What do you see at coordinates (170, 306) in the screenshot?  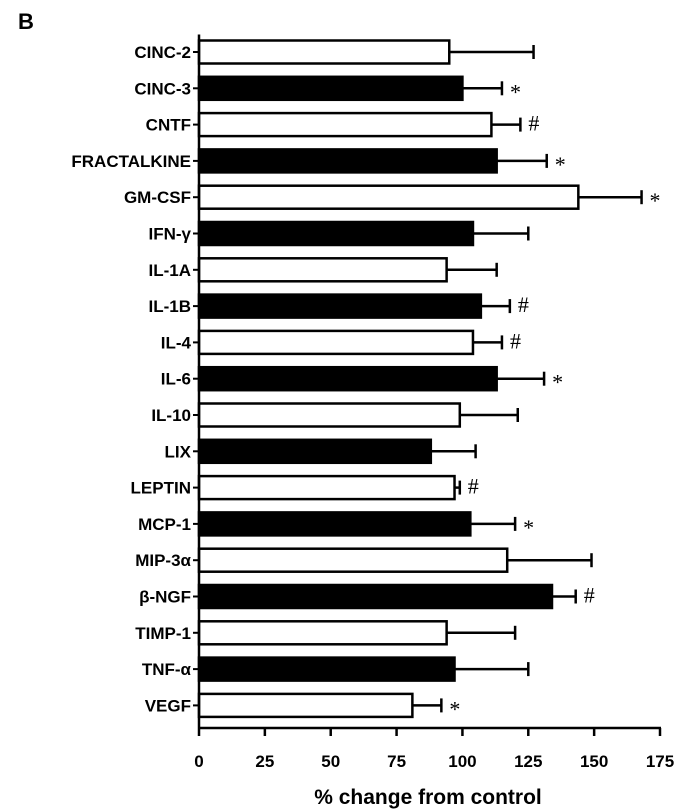 I see `category-label: IL-1B` at bounding box center [170, 306].